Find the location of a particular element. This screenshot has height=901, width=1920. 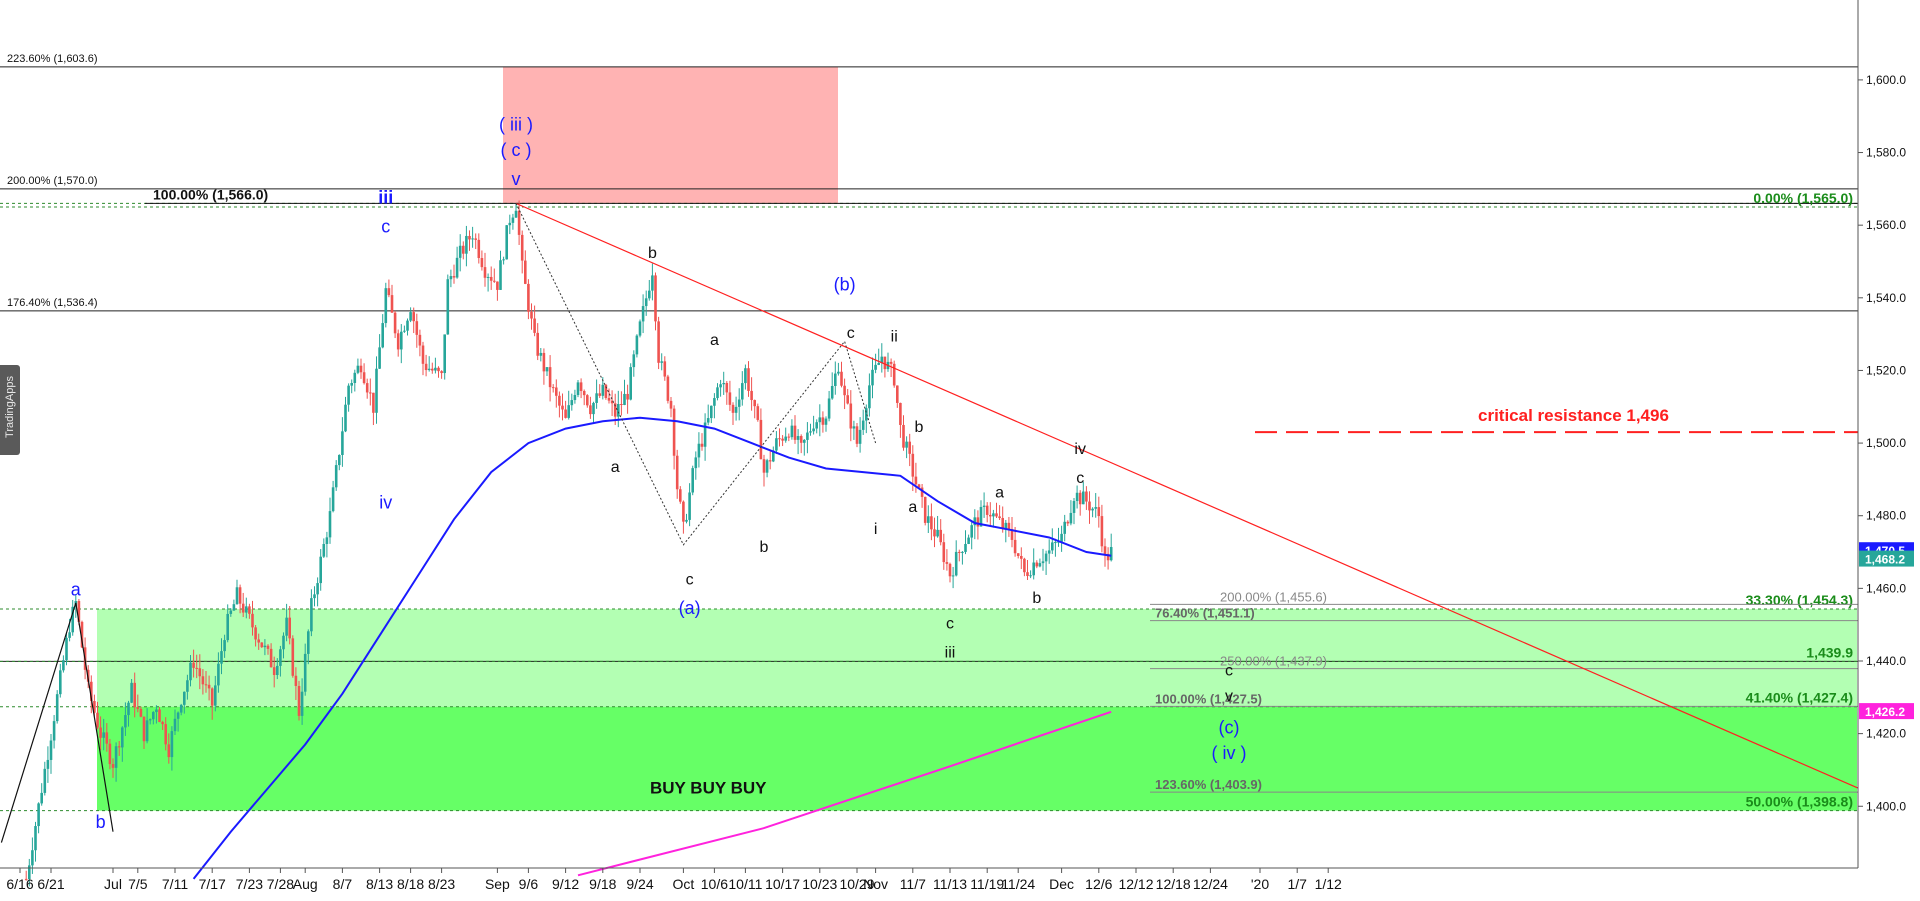

x-tick-label: 7/5 is located at coordinates (138, 884).